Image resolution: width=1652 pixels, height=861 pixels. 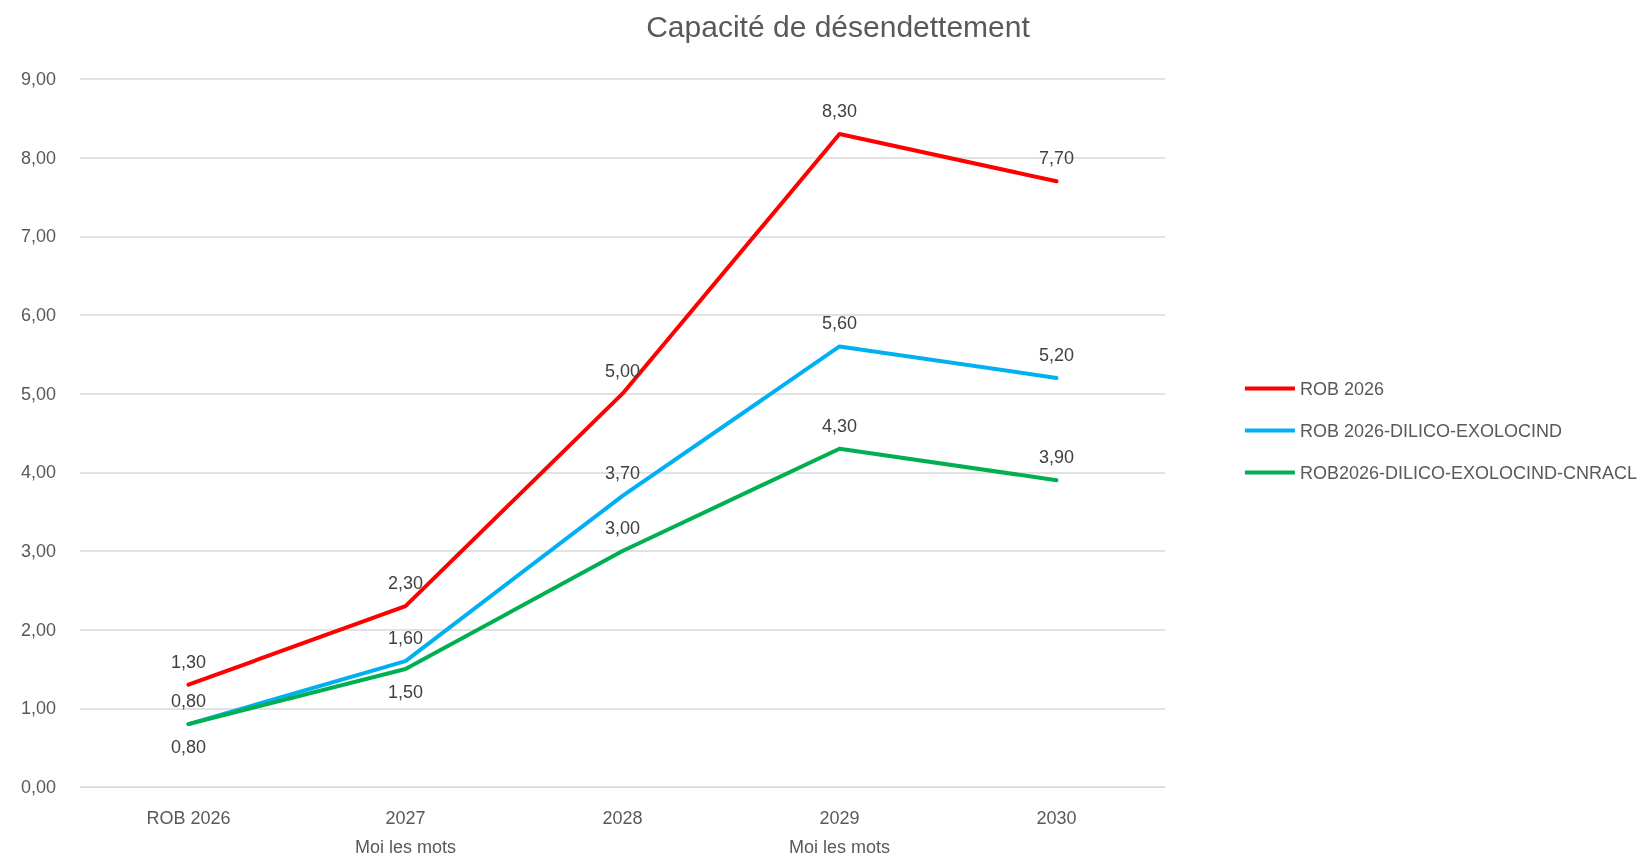 What do you see at coordinates (38, 551) in the screenshot?
I see `y-tick-label: 3,00` at bounding box center [38, 551].